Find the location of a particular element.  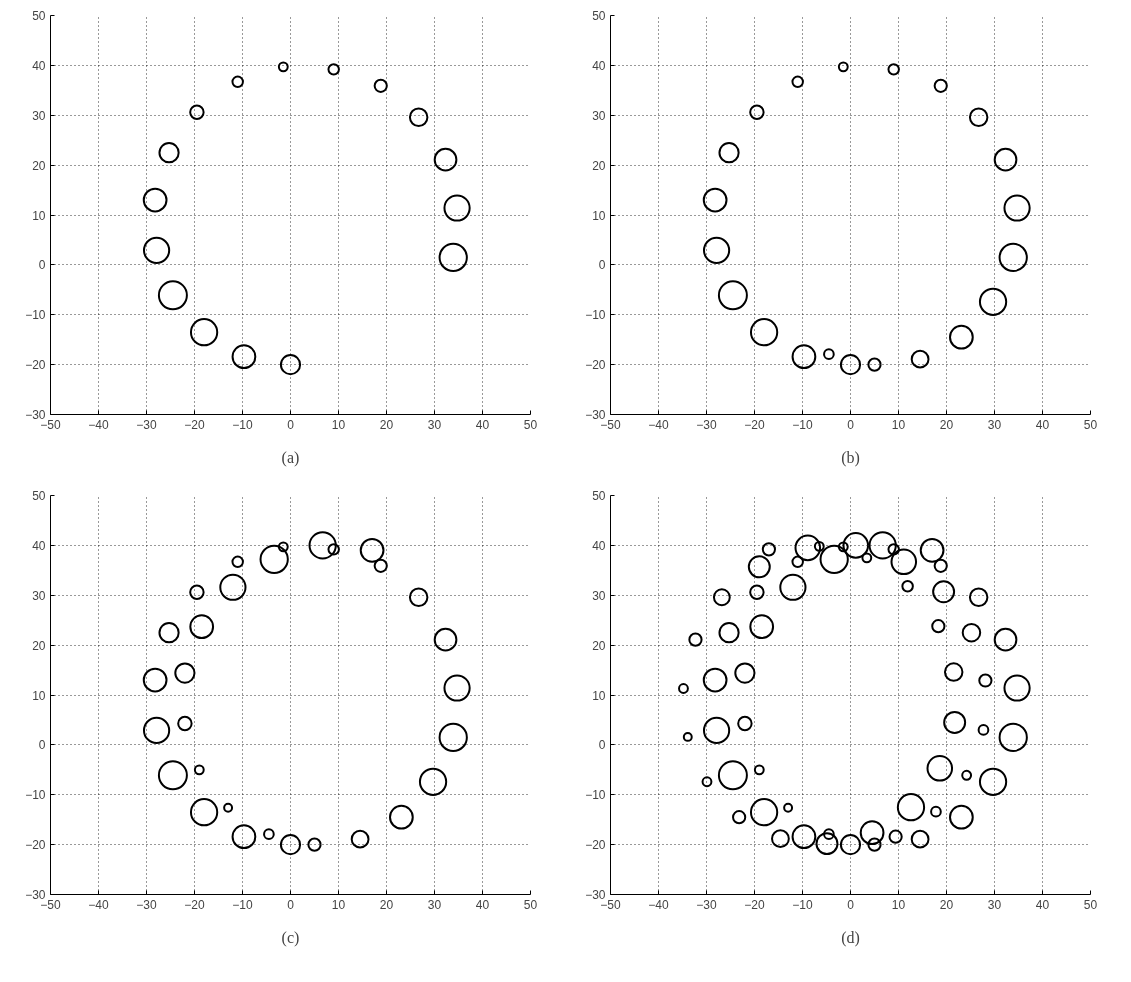

text: (c) is located at coordinates (290, 937).